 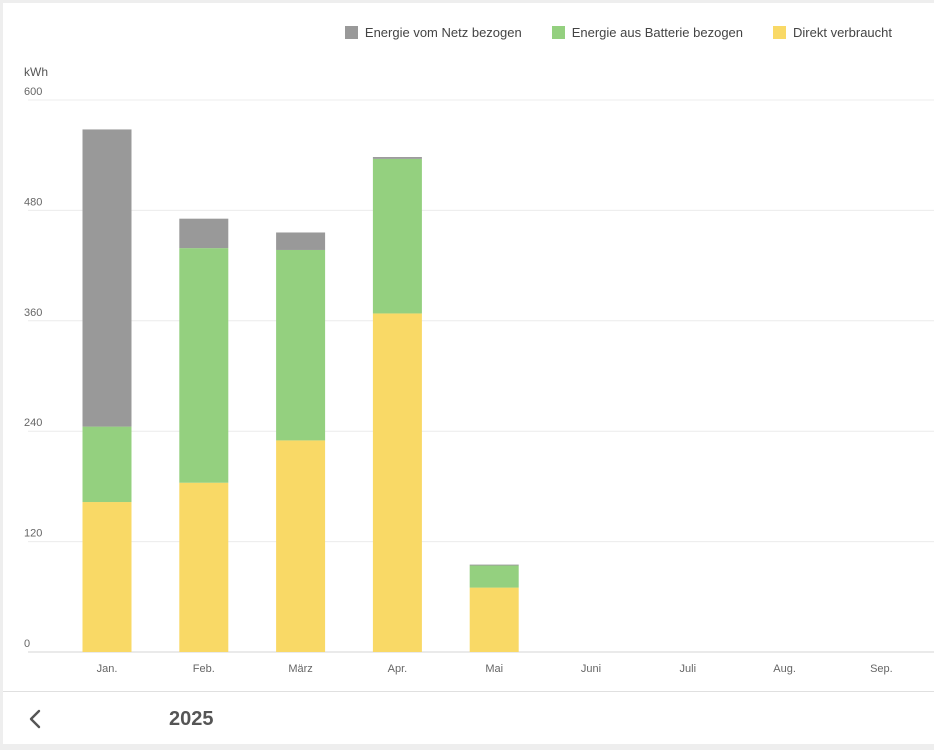 I want to click on legend-item-battery: Energie aus Batterie bezogen, so click(x=647, y=32).